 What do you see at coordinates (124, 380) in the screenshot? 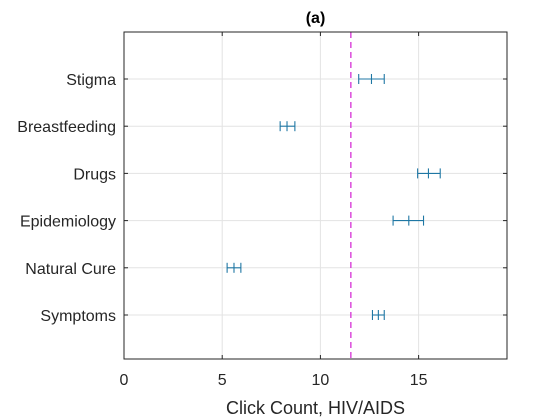
I see `x-tick-label: 0` at bounding box center [124, 380].